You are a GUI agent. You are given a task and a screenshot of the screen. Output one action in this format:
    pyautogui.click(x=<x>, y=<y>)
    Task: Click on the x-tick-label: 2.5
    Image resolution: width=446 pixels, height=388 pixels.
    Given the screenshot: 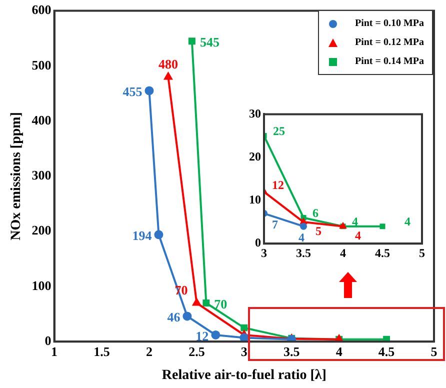 What is the action you would take?
    pyautogui.click(x=197, y=351)
    